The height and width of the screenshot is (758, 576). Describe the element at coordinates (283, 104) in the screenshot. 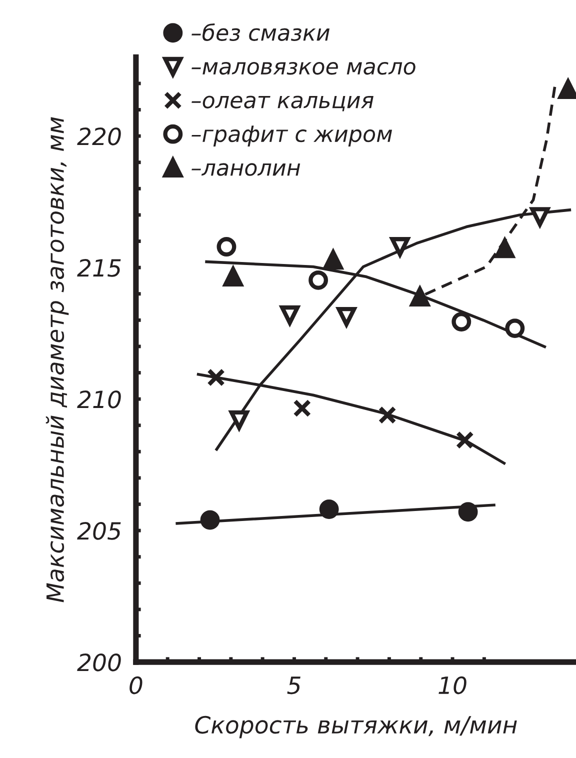

I see `legend-label: –олеат кальция` at that location.